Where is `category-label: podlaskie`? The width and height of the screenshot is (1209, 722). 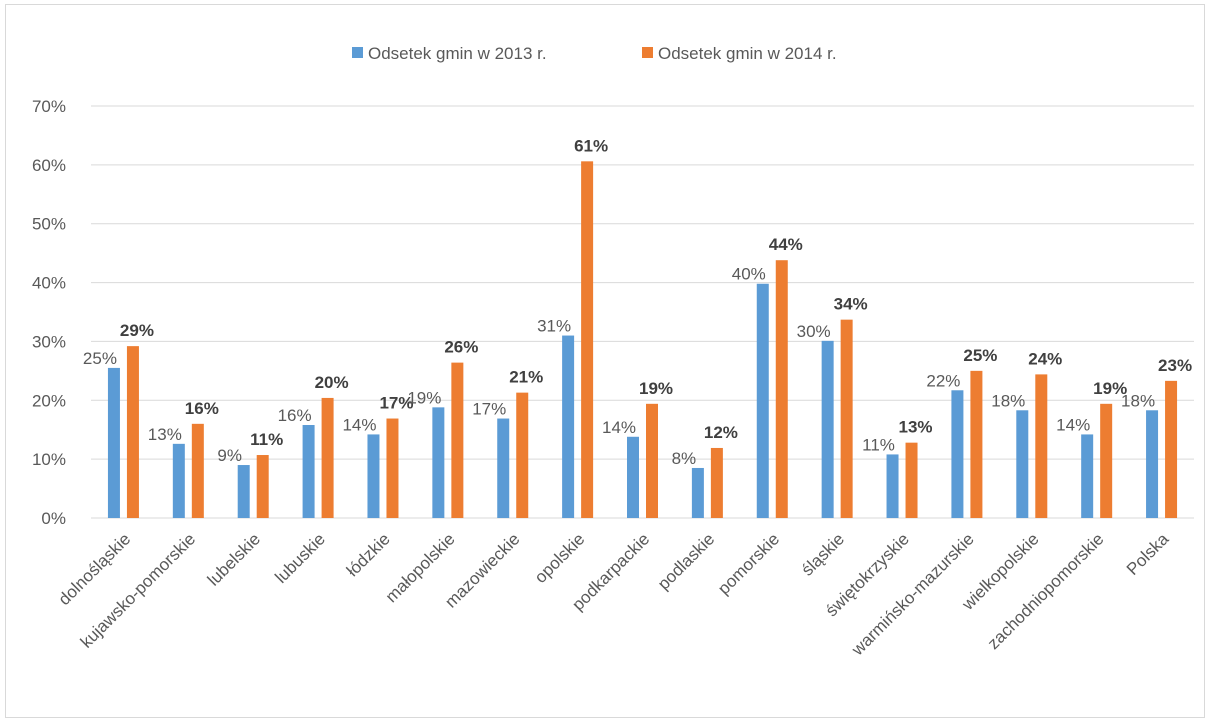 category-label: podlaskie is located at coordinates (686, 561).